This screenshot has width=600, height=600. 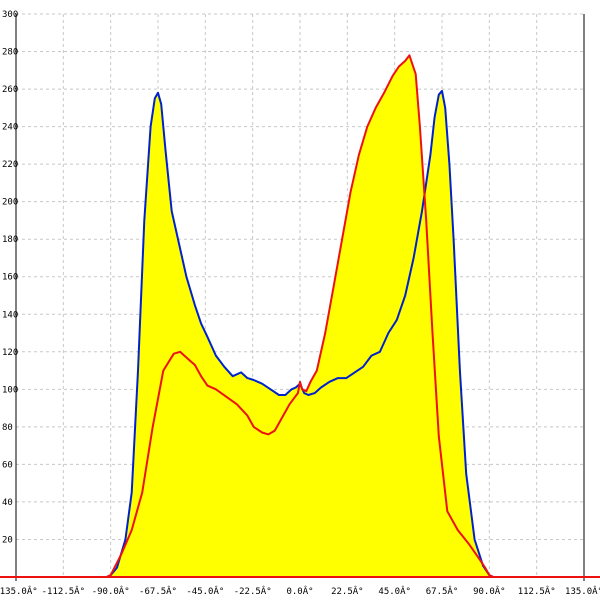 What do you see at coordinates (7, 540) in the screenshot?
I see `y-tick-label: 20` at bounding box center [7, 540].